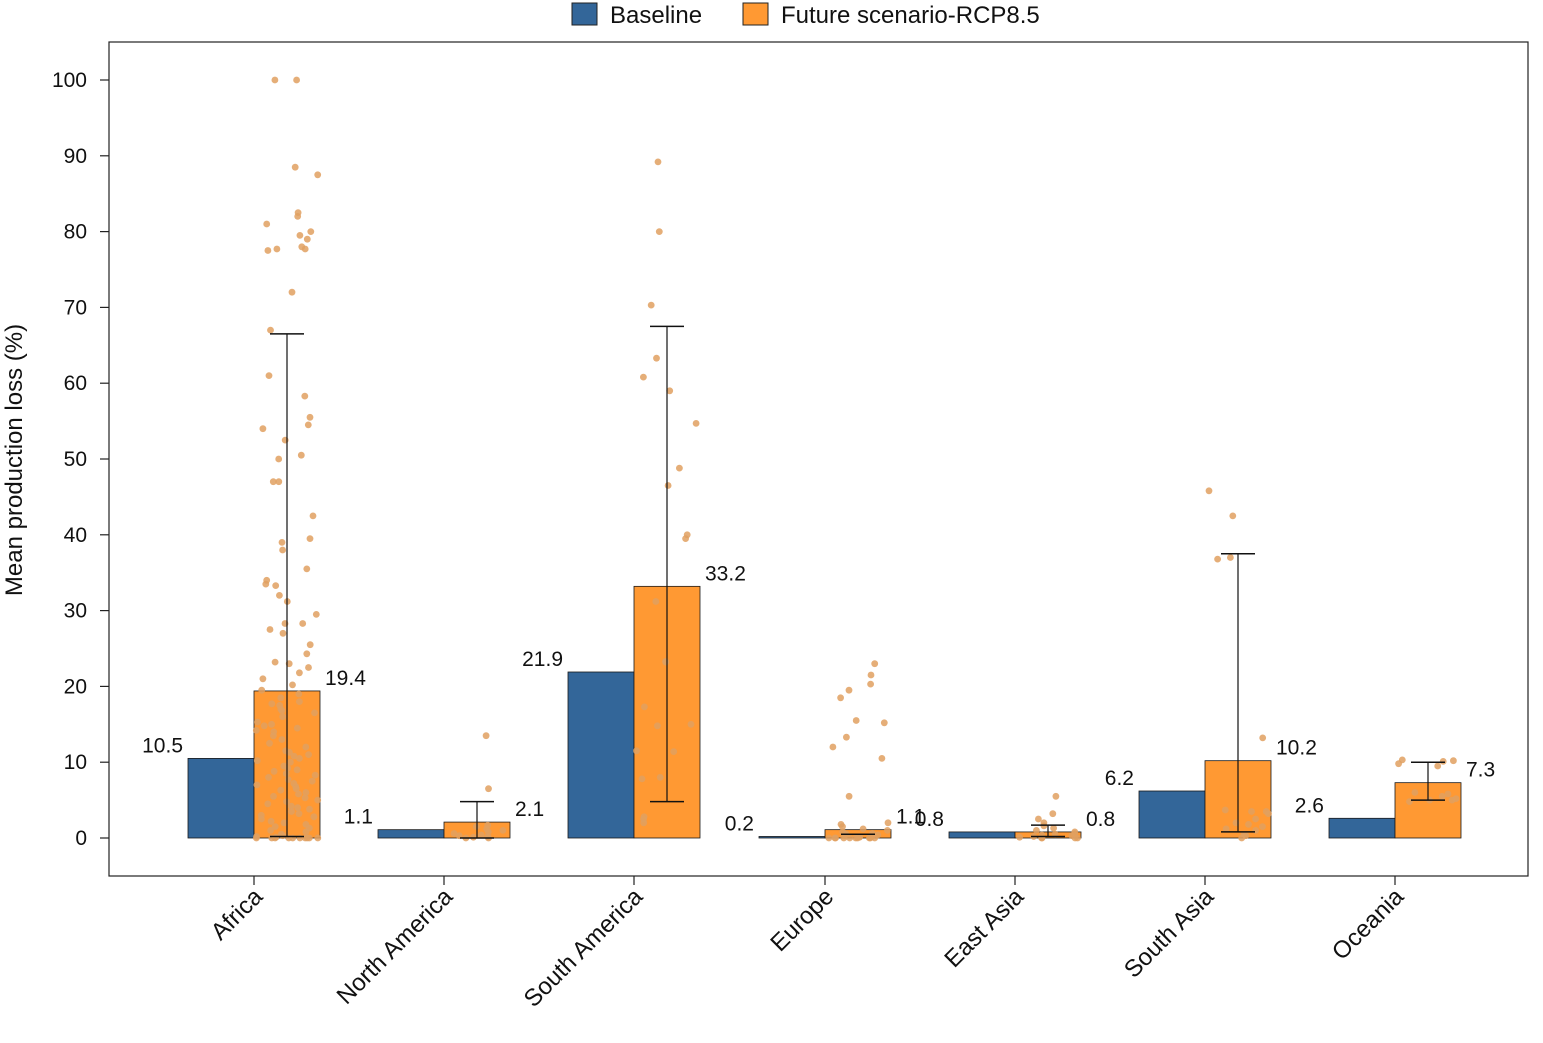 This screenshot has width=1543, height=1043. Describe the element at coordinates (81, 838) in the screenshot. I see `y-tick-label-0: 0` at that location.